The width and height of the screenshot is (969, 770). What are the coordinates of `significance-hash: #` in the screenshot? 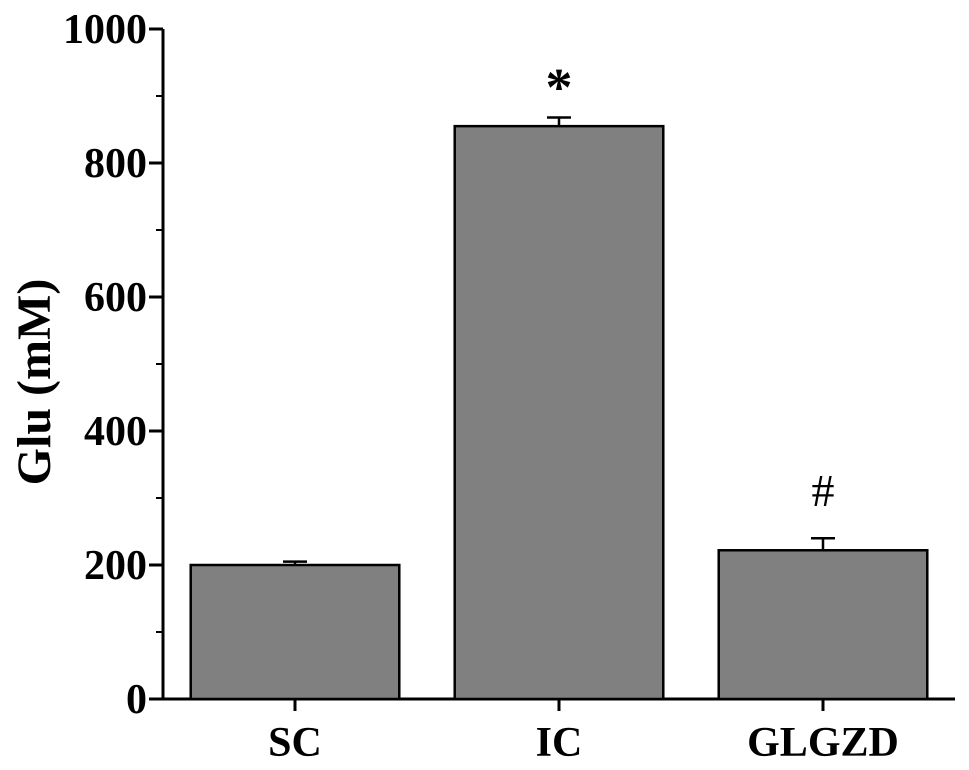 It's located at (823, 490).